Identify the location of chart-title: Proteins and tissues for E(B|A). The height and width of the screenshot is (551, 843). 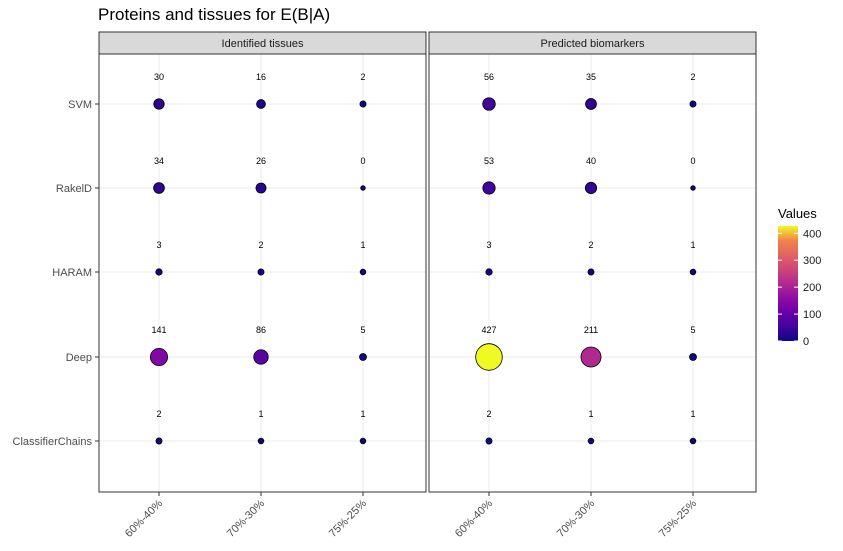
(214, 14).